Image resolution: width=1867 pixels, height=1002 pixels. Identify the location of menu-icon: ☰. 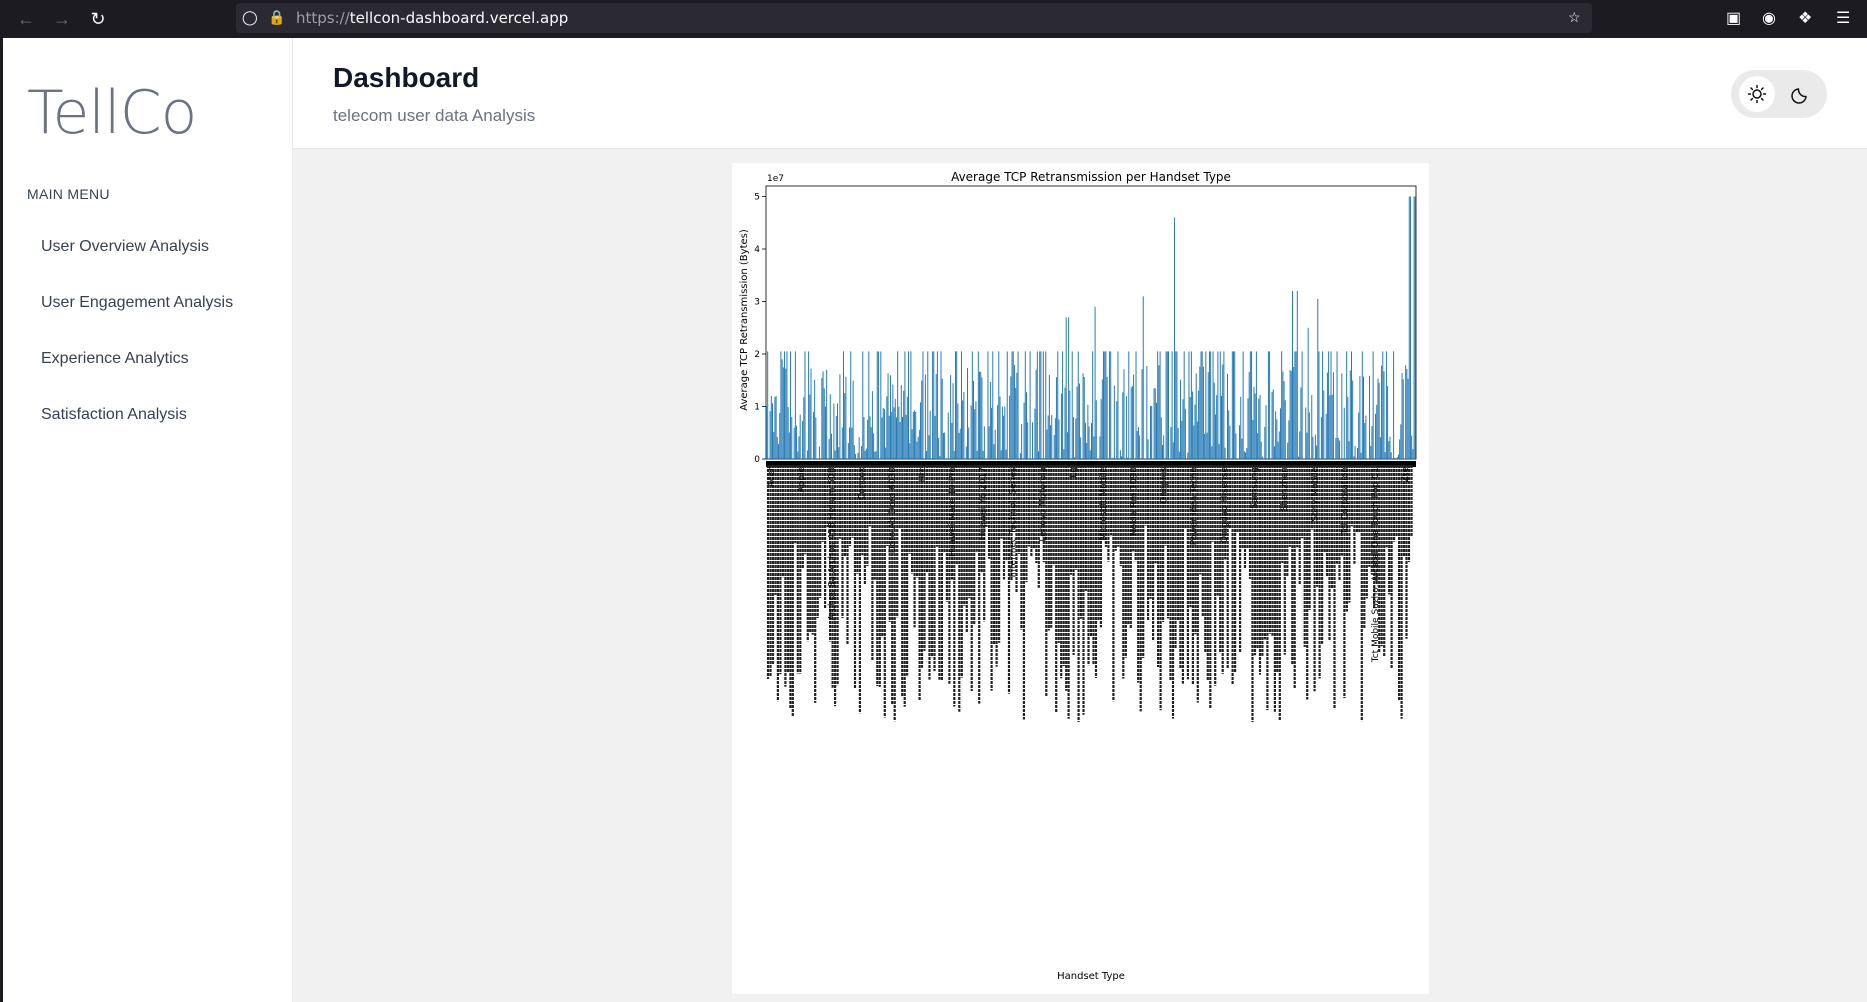
(1843, 18).